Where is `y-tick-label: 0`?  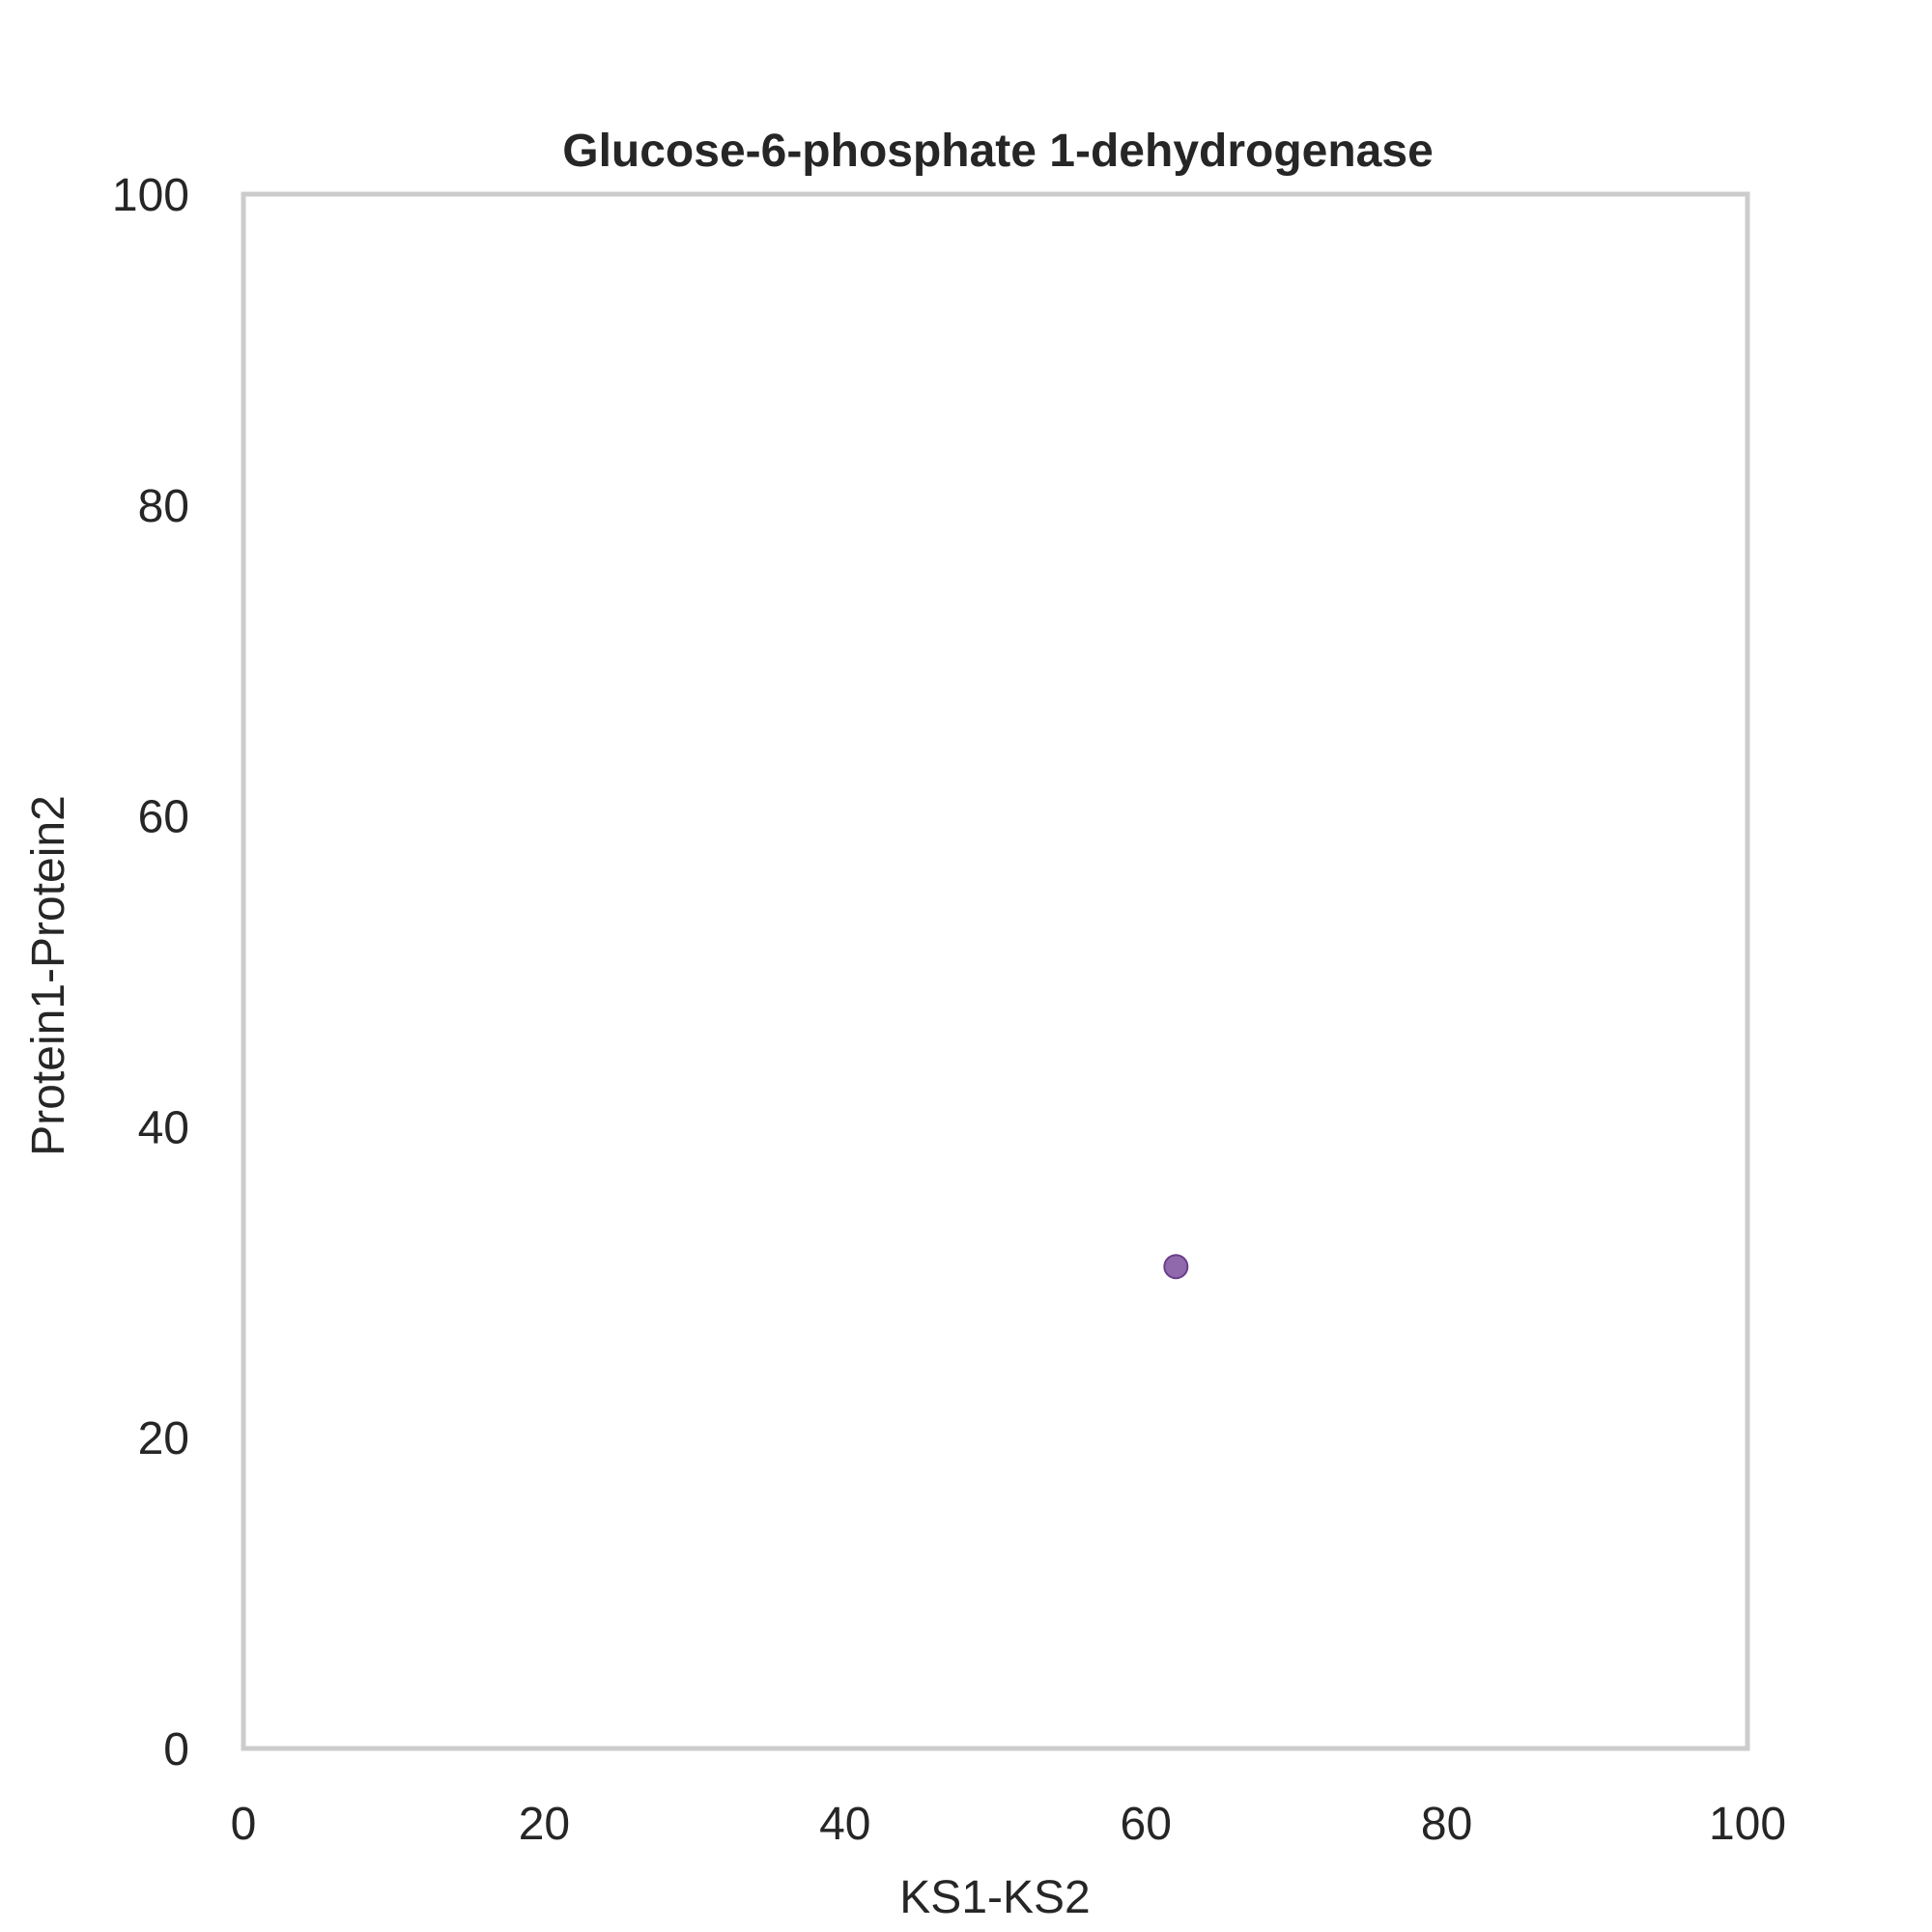 y-tick-label: 0 is located at coordinates (176, 1750).